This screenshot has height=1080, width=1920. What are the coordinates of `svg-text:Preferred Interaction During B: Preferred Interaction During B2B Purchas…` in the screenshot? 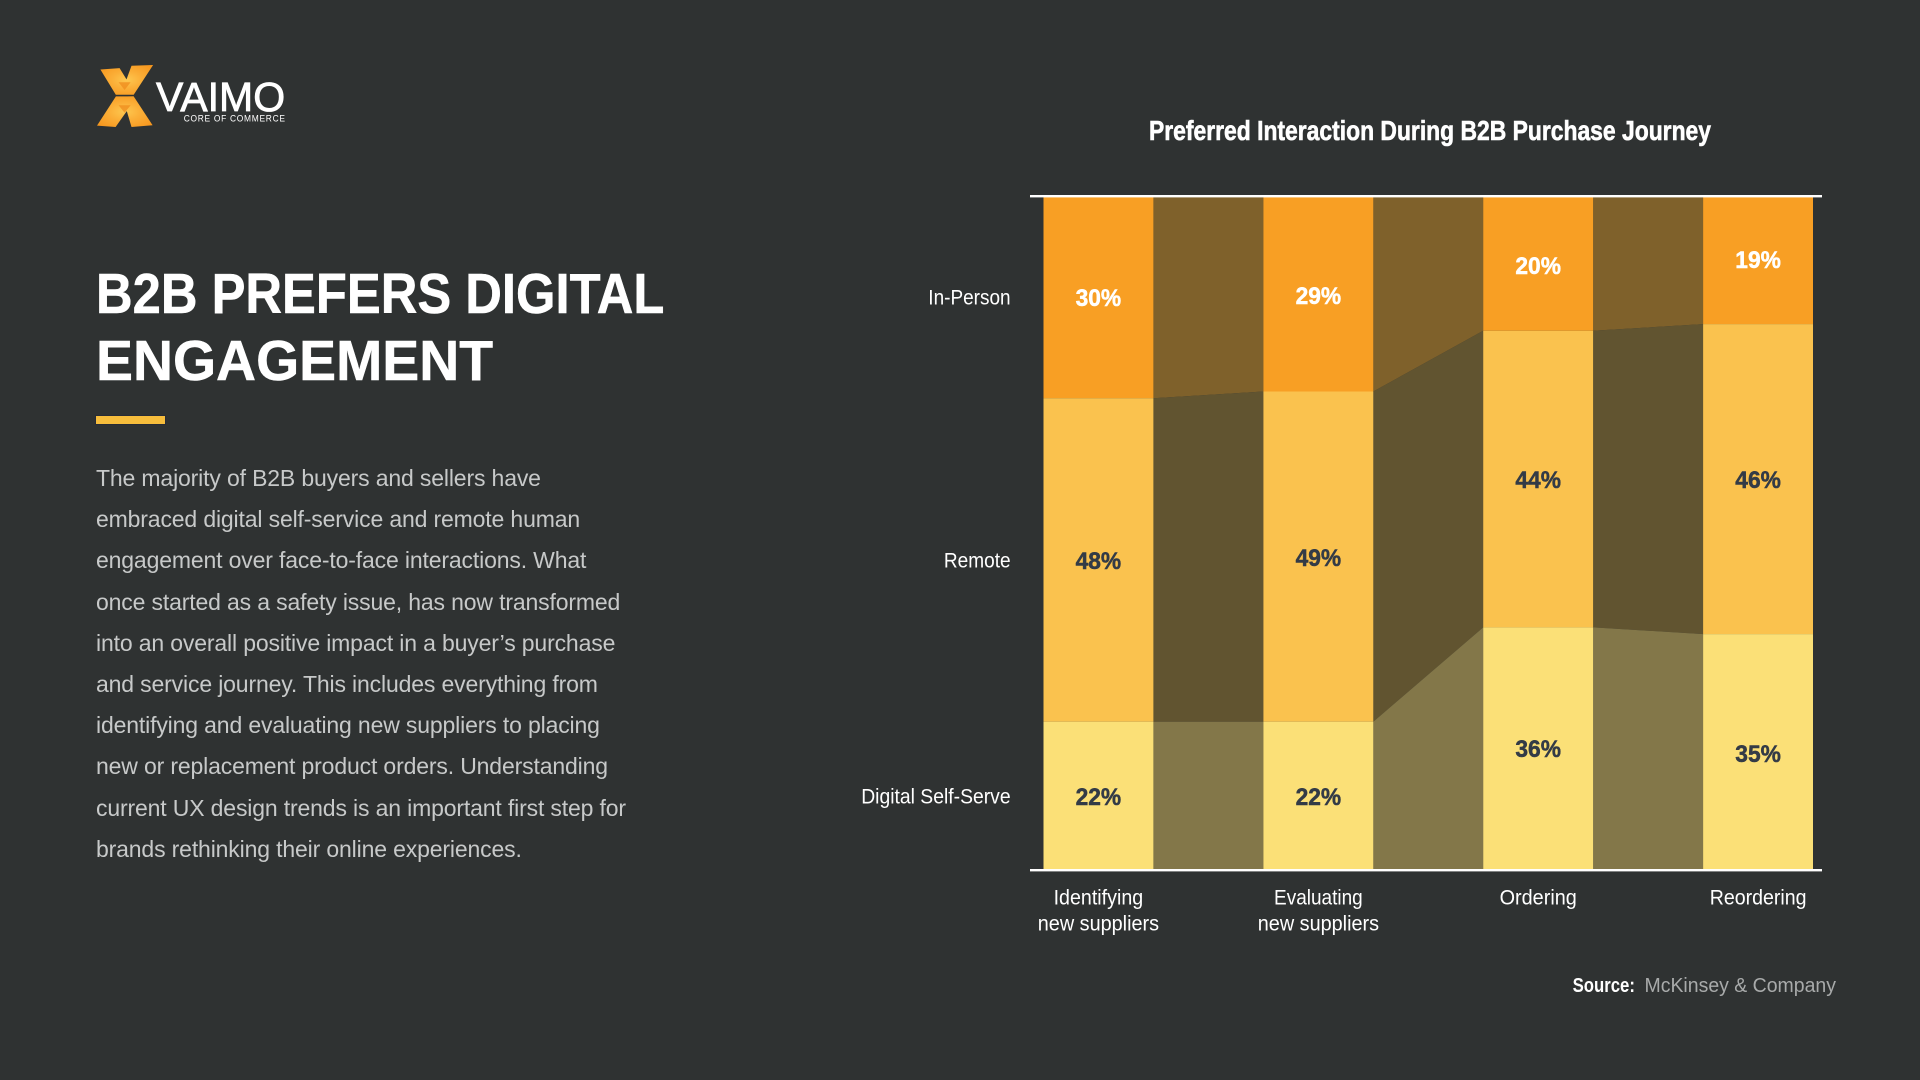 It's located at (1430, 130).